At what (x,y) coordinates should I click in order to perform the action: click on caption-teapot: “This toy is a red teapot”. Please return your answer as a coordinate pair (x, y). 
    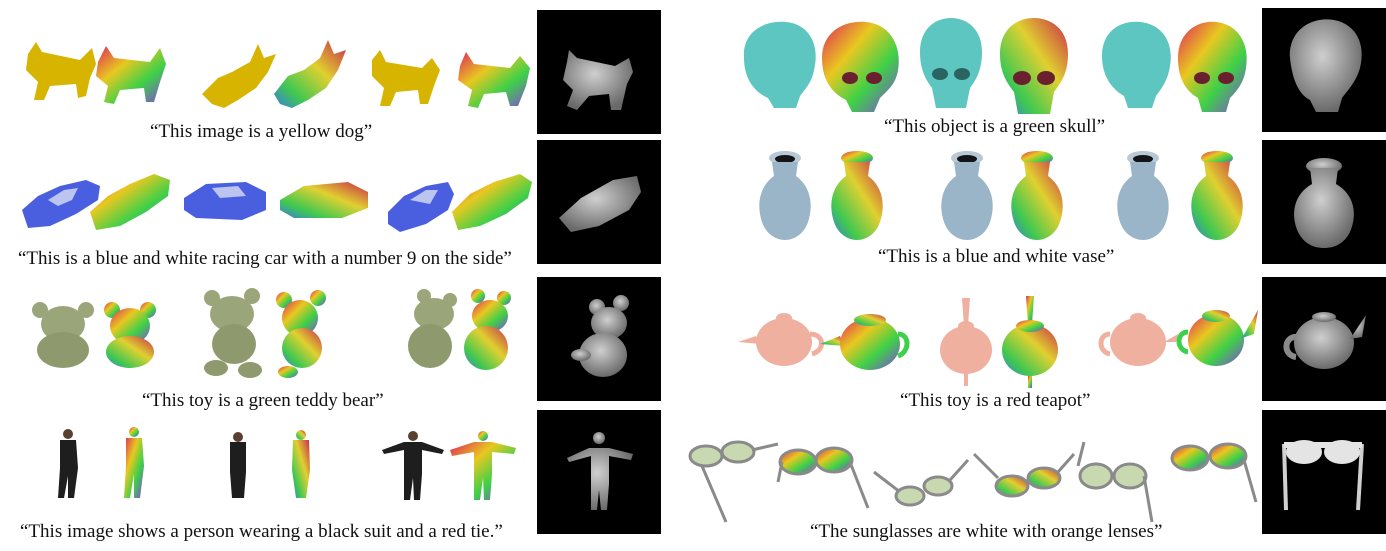
    Looking at the image, I should click on (995, 400).